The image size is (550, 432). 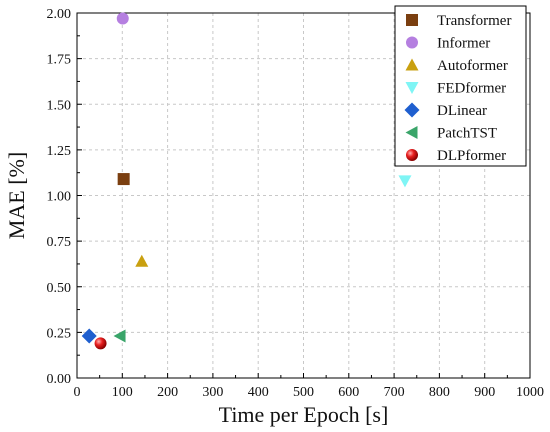 I want to click on y-tick-label: 2.00, so click(x=59, y=14).